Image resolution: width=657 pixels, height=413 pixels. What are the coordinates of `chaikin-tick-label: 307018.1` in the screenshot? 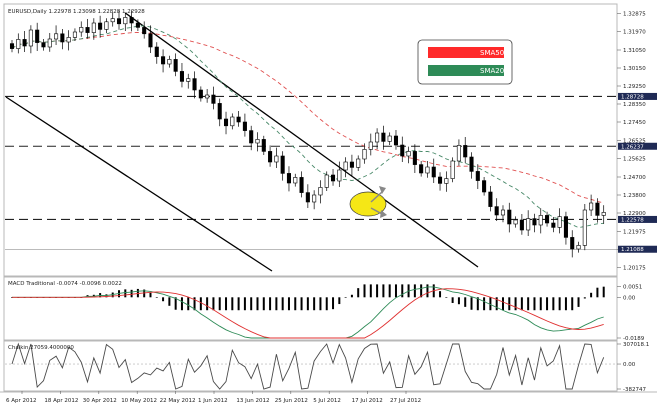 It's located at (636, 345).